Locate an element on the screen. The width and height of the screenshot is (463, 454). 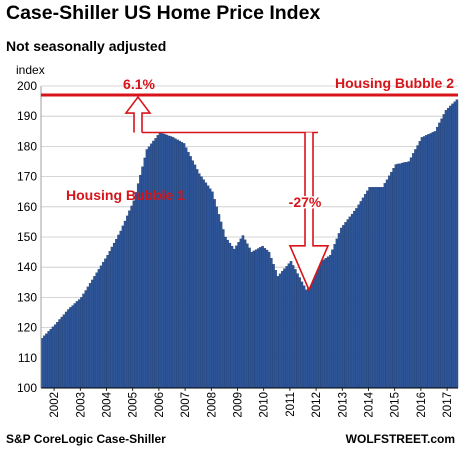
y-tick-label: 110 is located at coordinates (27, 358).